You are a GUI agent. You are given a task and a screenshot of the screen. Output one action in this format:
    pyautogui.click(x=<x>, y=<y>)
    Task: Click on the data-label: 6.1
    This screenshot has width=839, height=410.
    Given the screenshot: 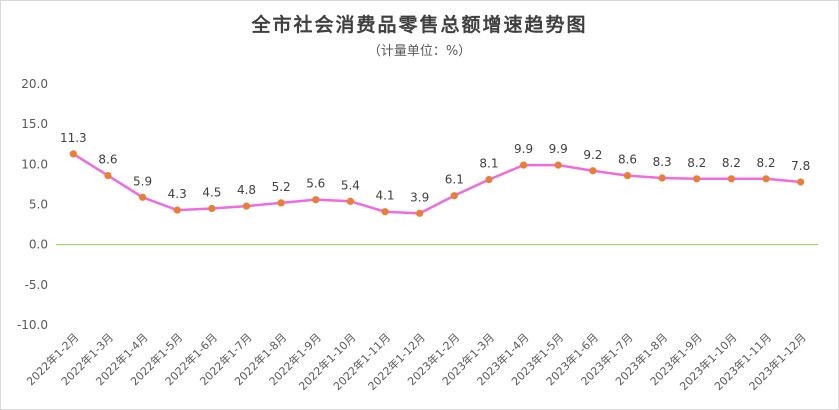 What is the action you would take?
    pyautogui.click(x=454, y=180)
    